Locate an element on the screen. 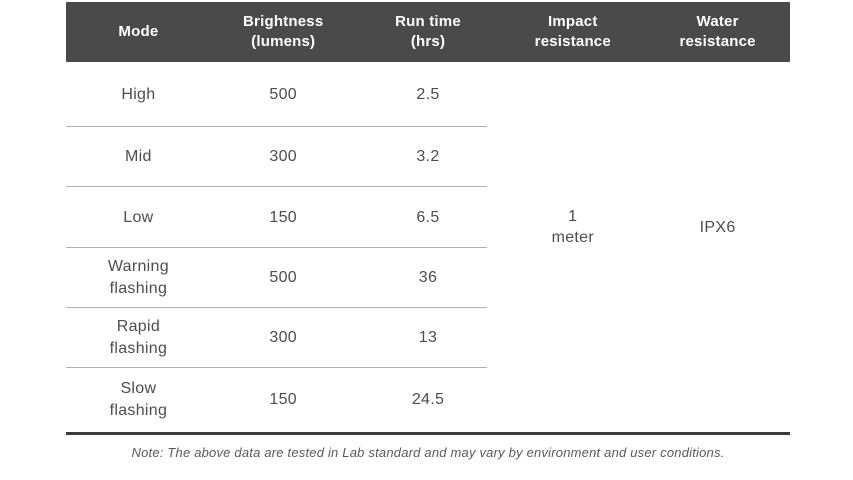 This screenshot has height=480, width=853. header-cell-impact-resistance: Impact resistance is located at coordinates (572, 31).